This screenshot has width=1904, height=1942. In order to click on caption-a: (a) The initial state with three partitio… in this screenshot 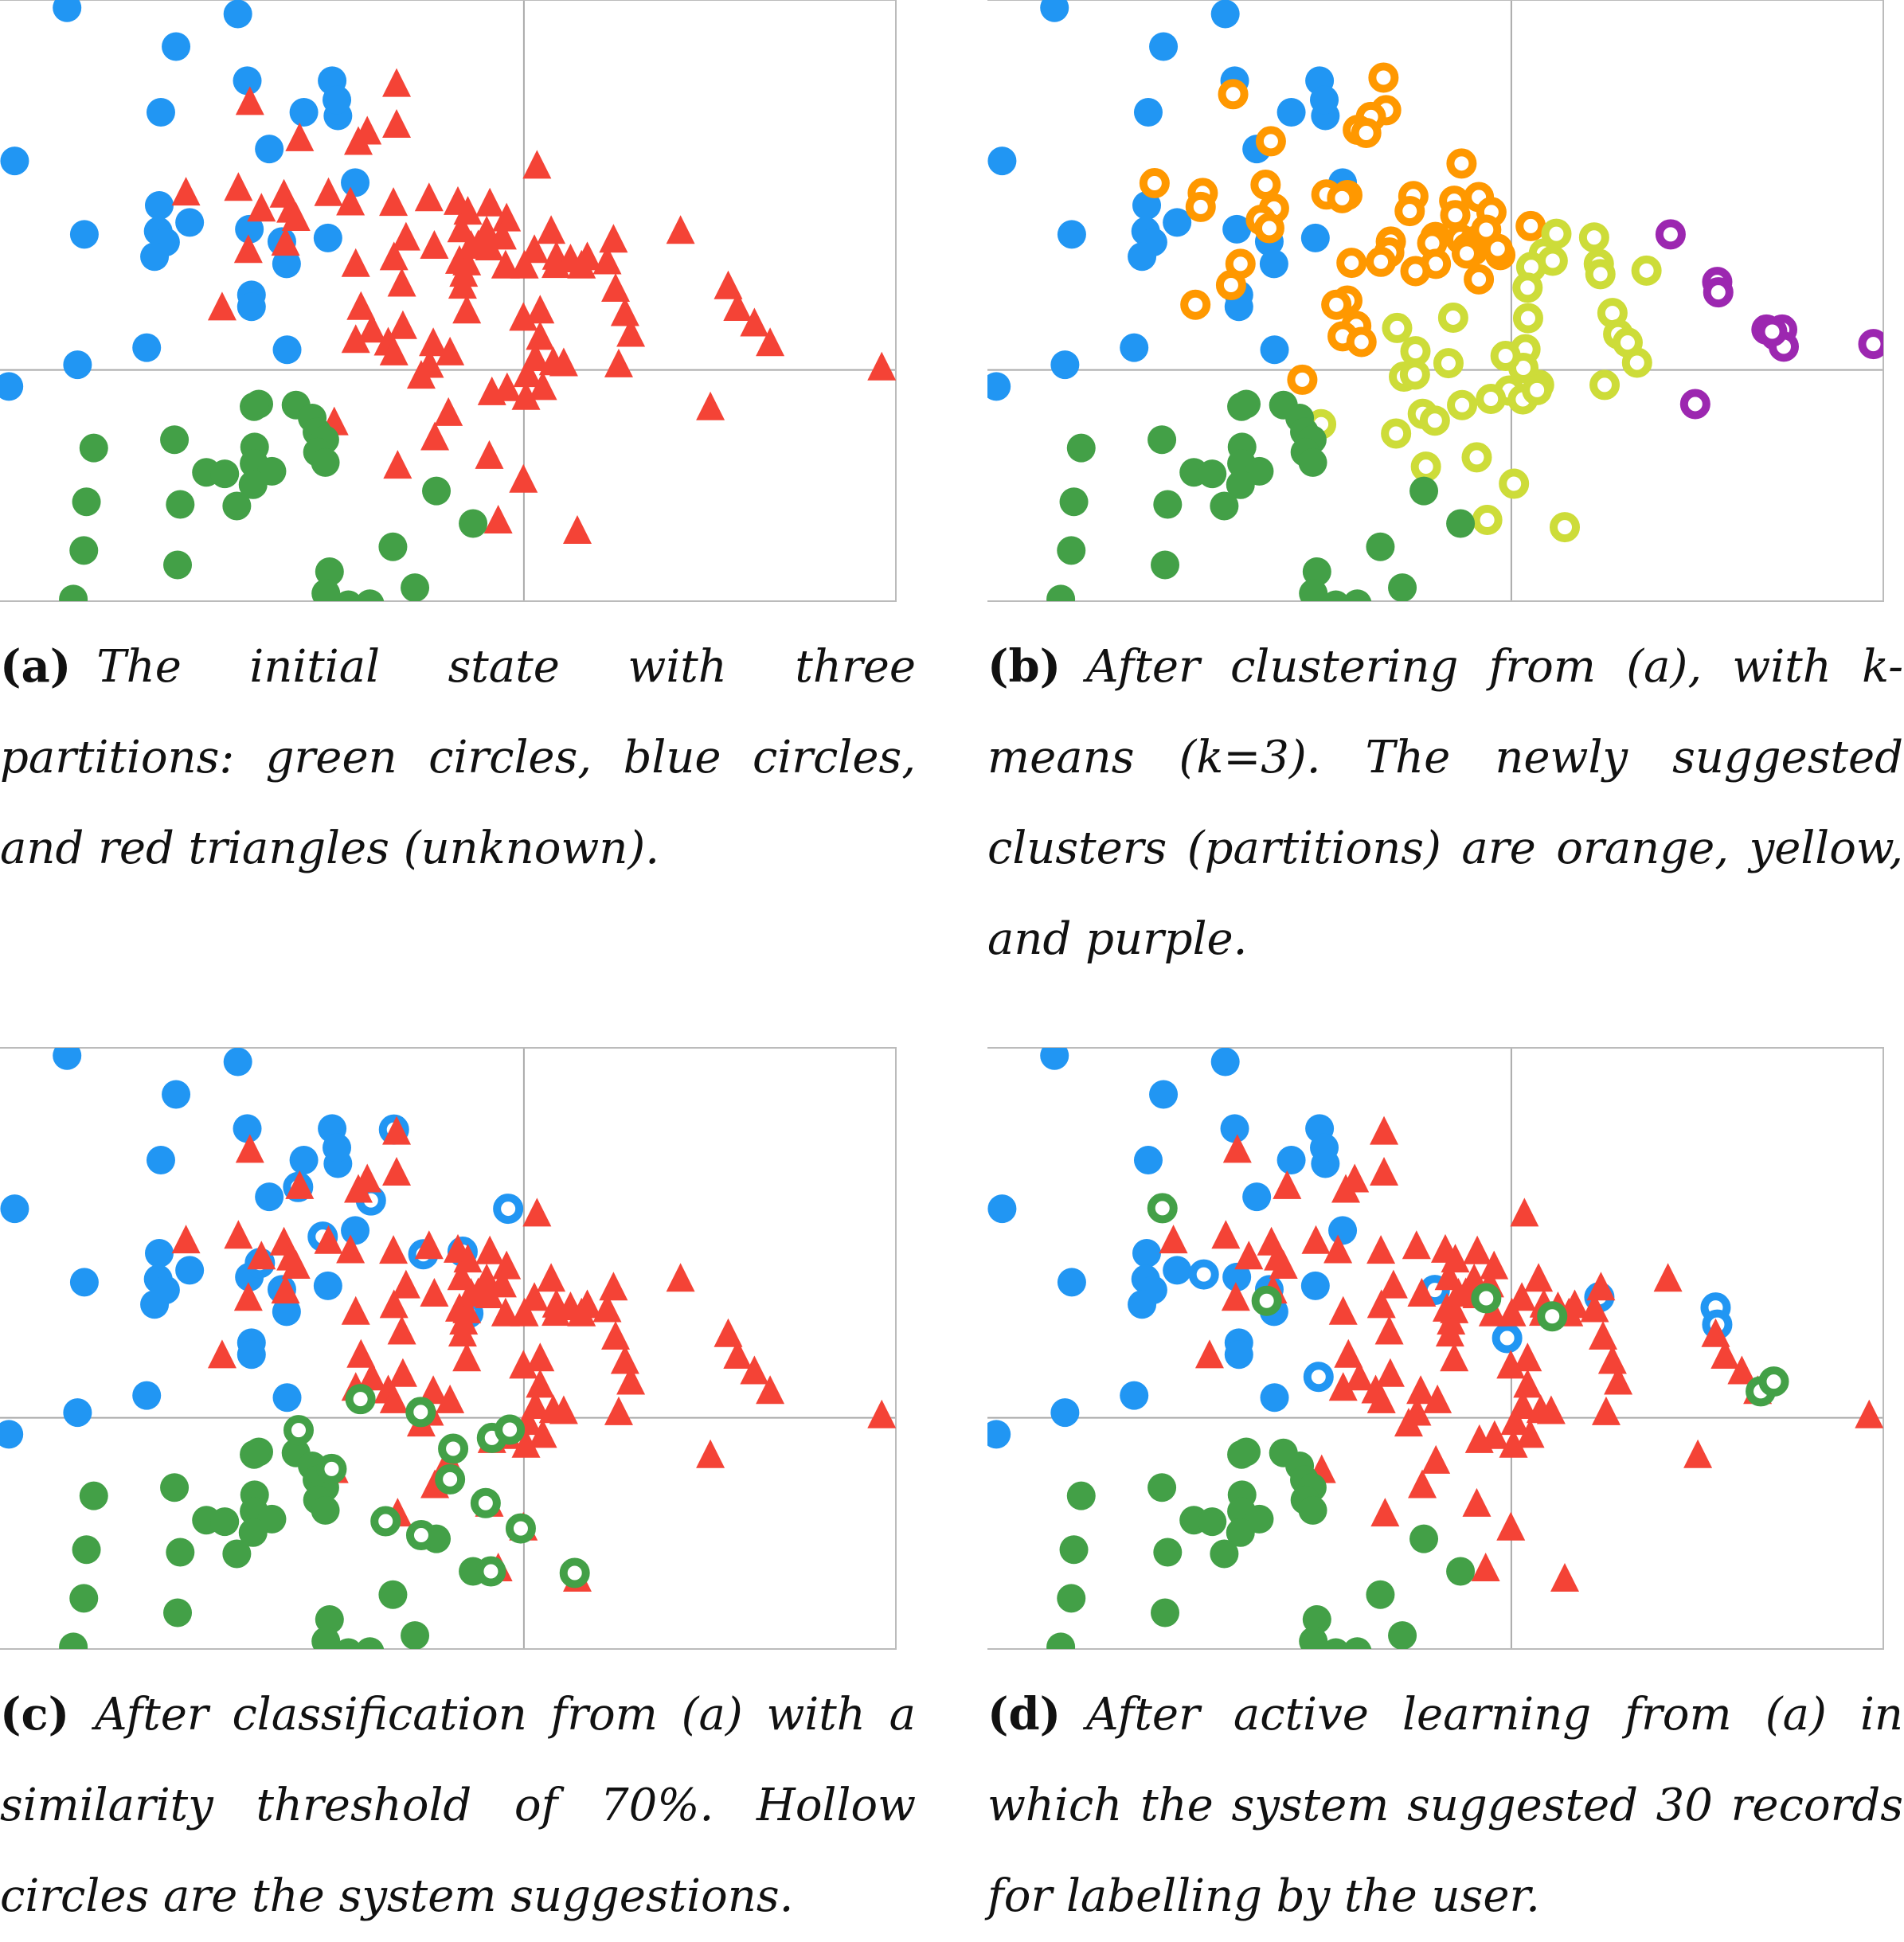, I will do `click(458, 757)`.